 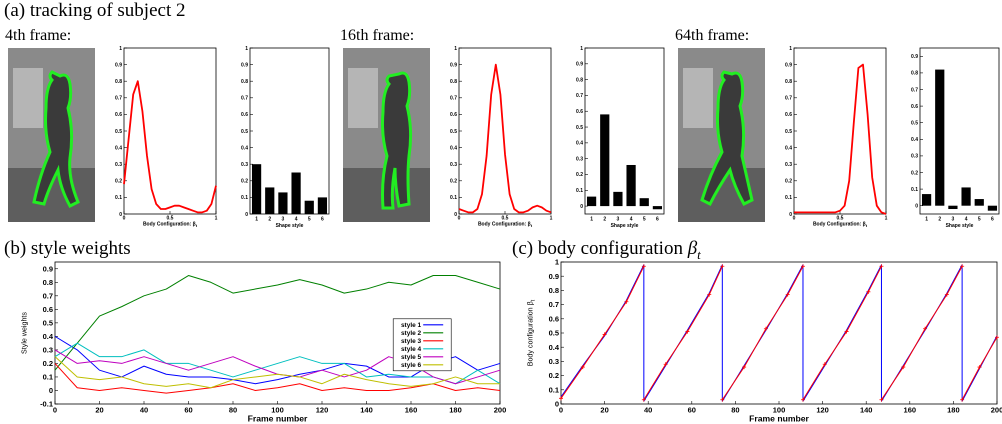 I want to click on y-tick-label: 0.7, so click(x=579, y=96).